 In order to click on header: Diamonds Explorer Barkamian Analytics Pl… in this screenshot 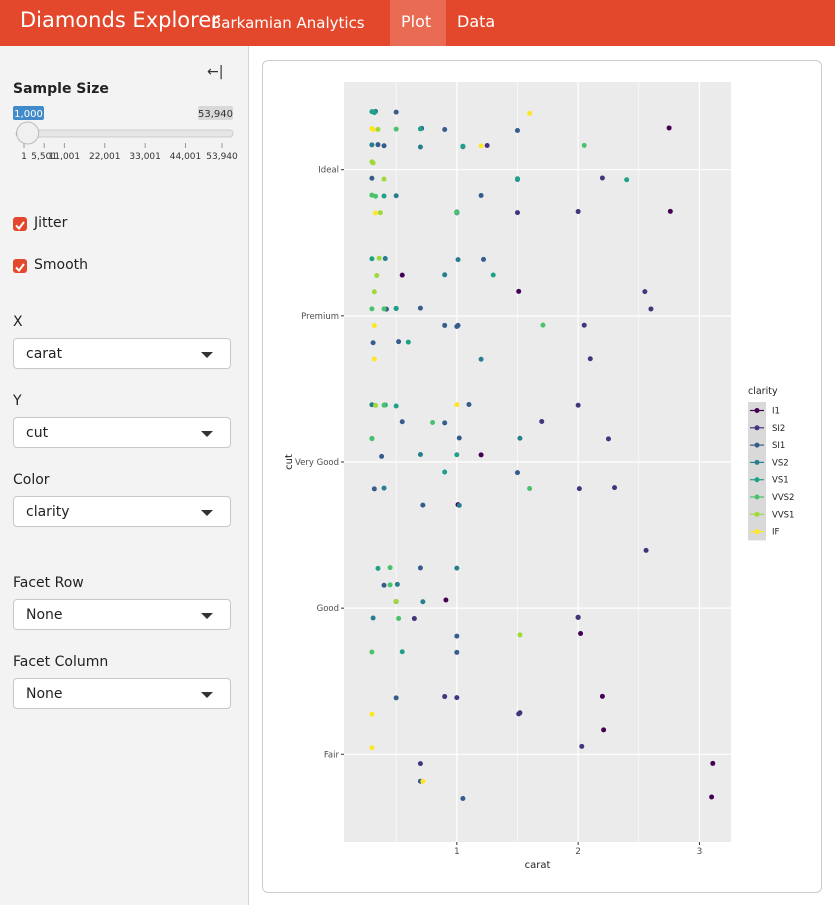, I will do `click(417, 23)`.